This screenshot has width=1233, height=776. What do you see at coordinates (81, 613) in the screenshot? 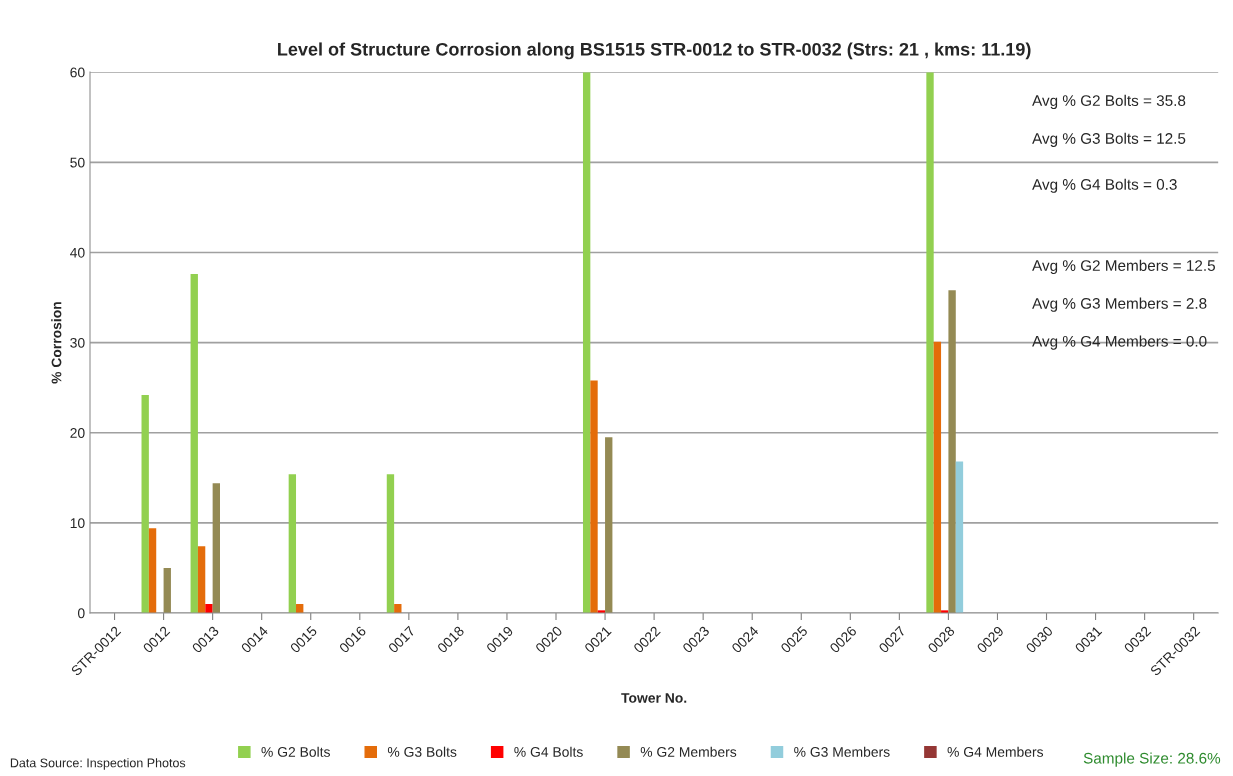
I see `y-tick-label: 0` at bounding box center [81, 613].